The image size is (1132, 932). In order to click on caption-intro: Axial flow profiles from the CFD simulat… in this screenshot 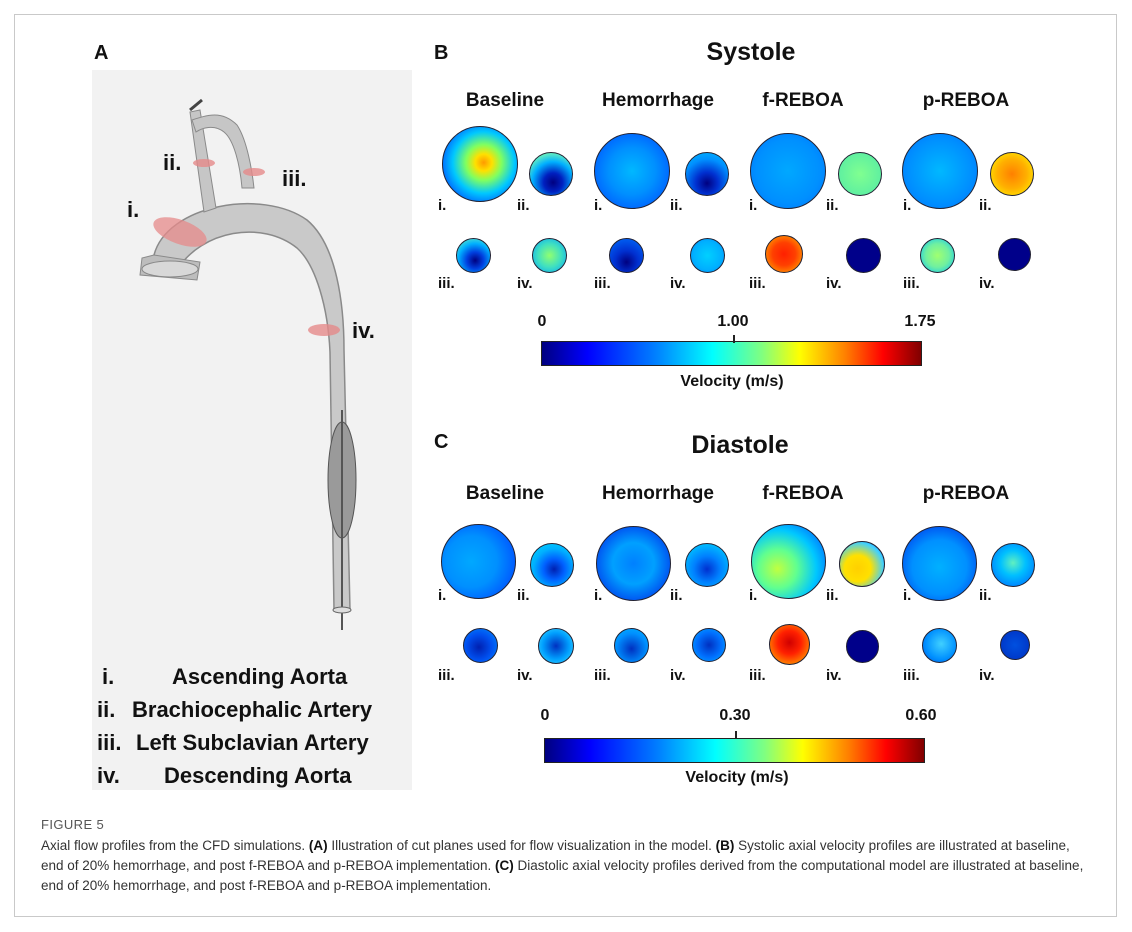, I will do `click(173, 845)`.